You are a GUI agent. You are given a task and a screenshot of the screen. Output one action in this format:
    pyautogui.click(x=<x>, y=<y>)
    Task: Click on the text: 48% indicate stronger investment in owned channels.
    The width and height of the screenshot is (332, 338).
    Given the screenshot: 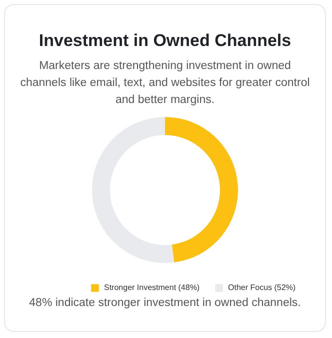 What is the action you would take?
    pyautogui.click(x=165, y=303)
    